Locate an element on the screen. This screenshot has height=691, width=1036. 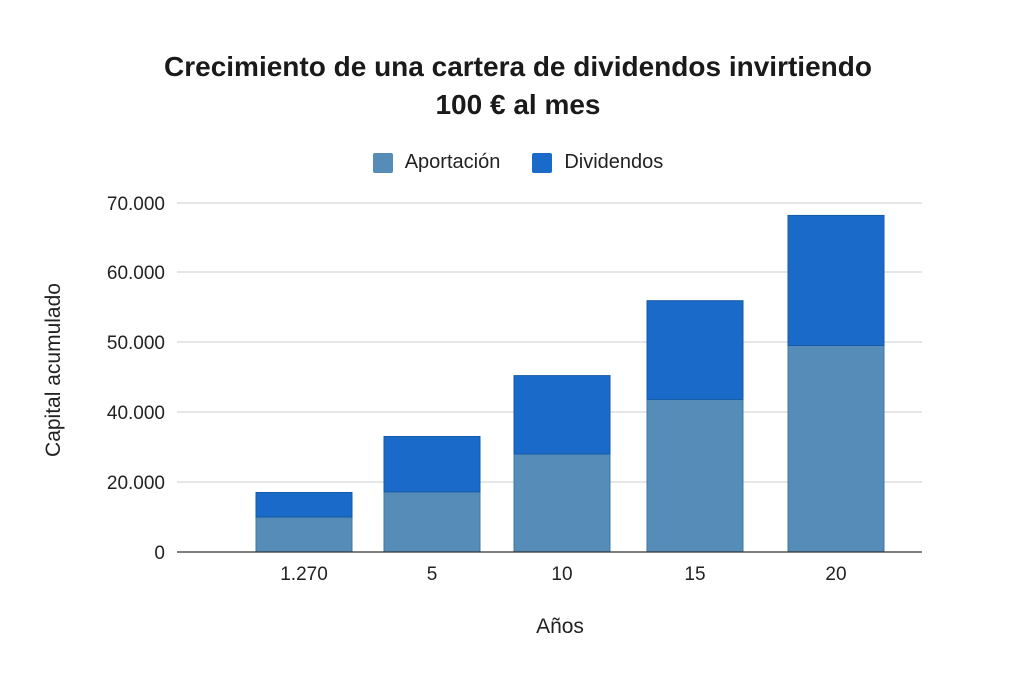
y-tick-label: 0 is located at coordinates (159, 553).